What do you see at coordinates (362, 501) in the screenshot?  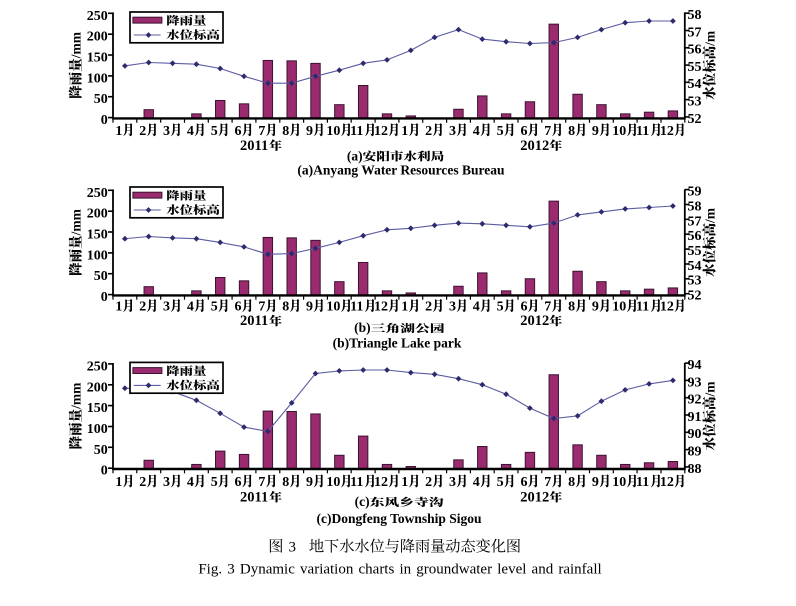 I see `svg-text: (c)` at bounding box center [362, 501].